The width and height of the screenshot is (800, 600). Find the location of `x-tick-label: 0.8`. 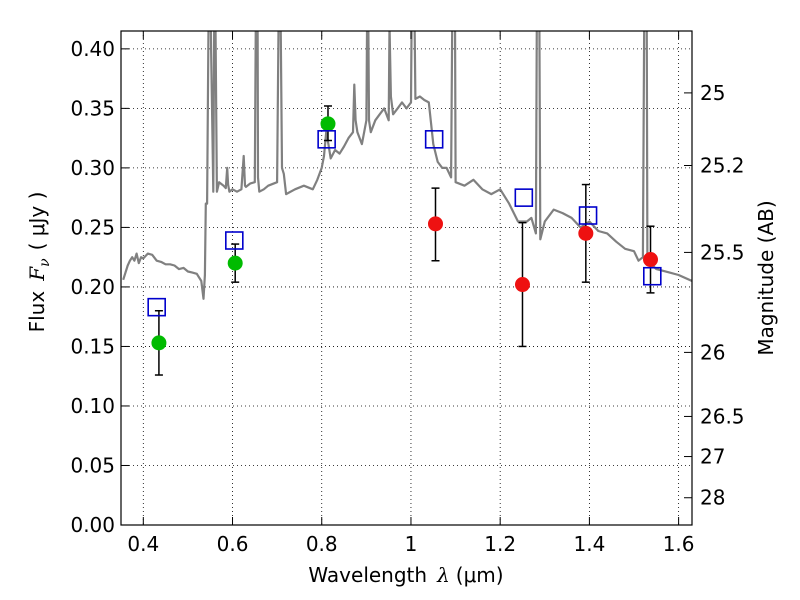

x-tick-label: 0.8 is located at coordinates (322, 544).